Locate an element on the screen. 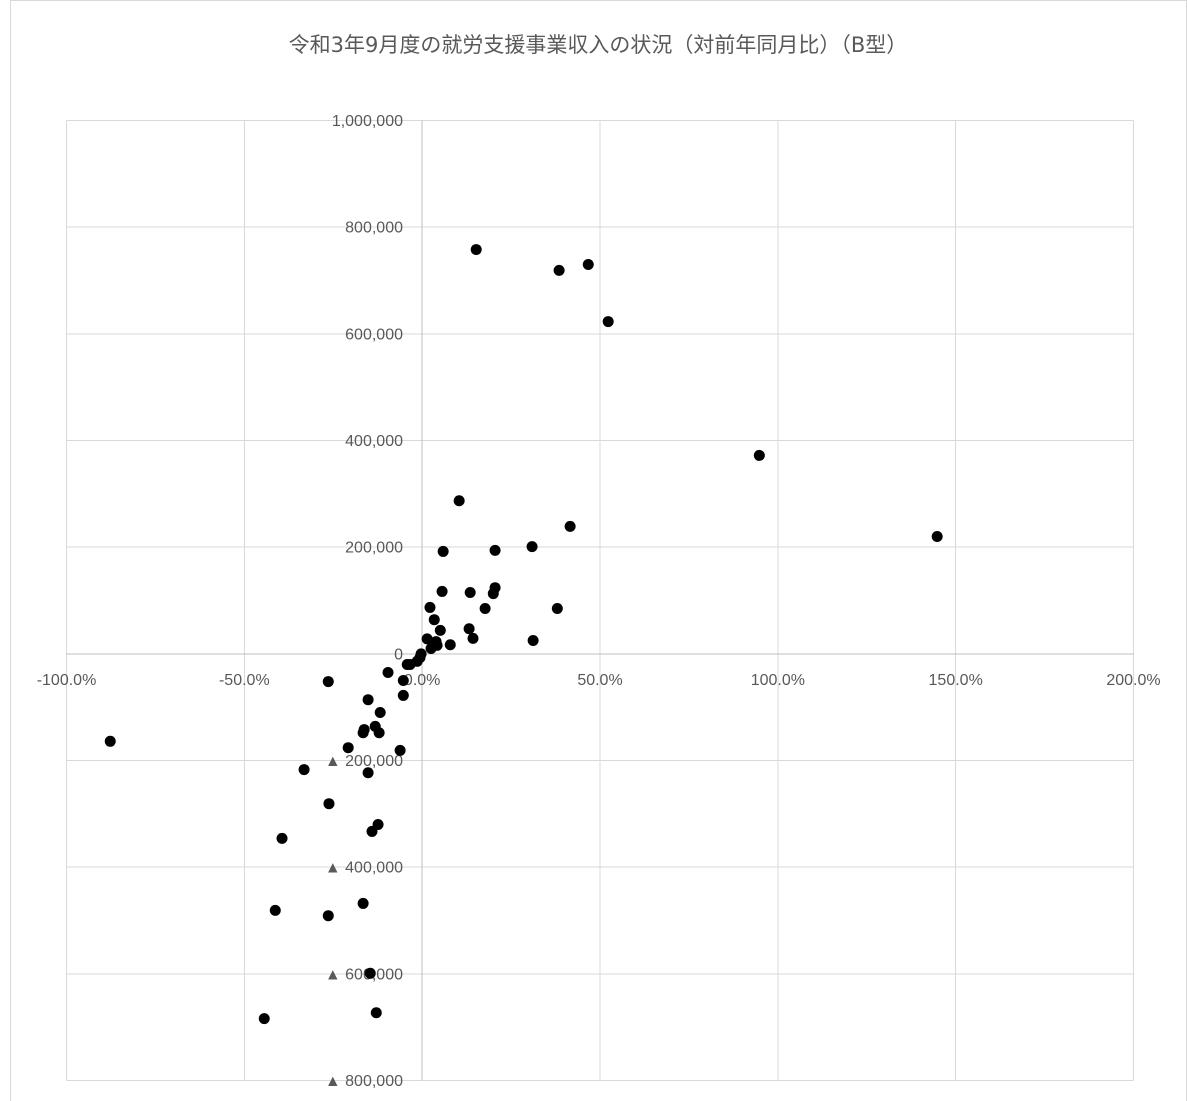  y-tick-label: 800,000 is located at coordinates (374, 228).